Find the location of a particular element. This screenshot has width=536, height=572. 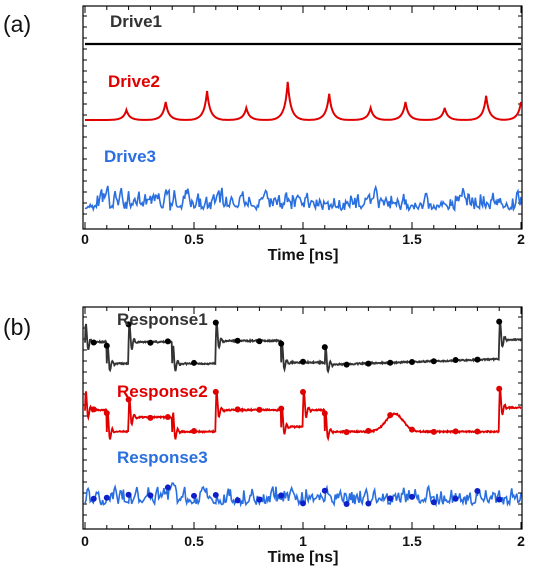

series-drive3-line is located at coordinates (303, 198).